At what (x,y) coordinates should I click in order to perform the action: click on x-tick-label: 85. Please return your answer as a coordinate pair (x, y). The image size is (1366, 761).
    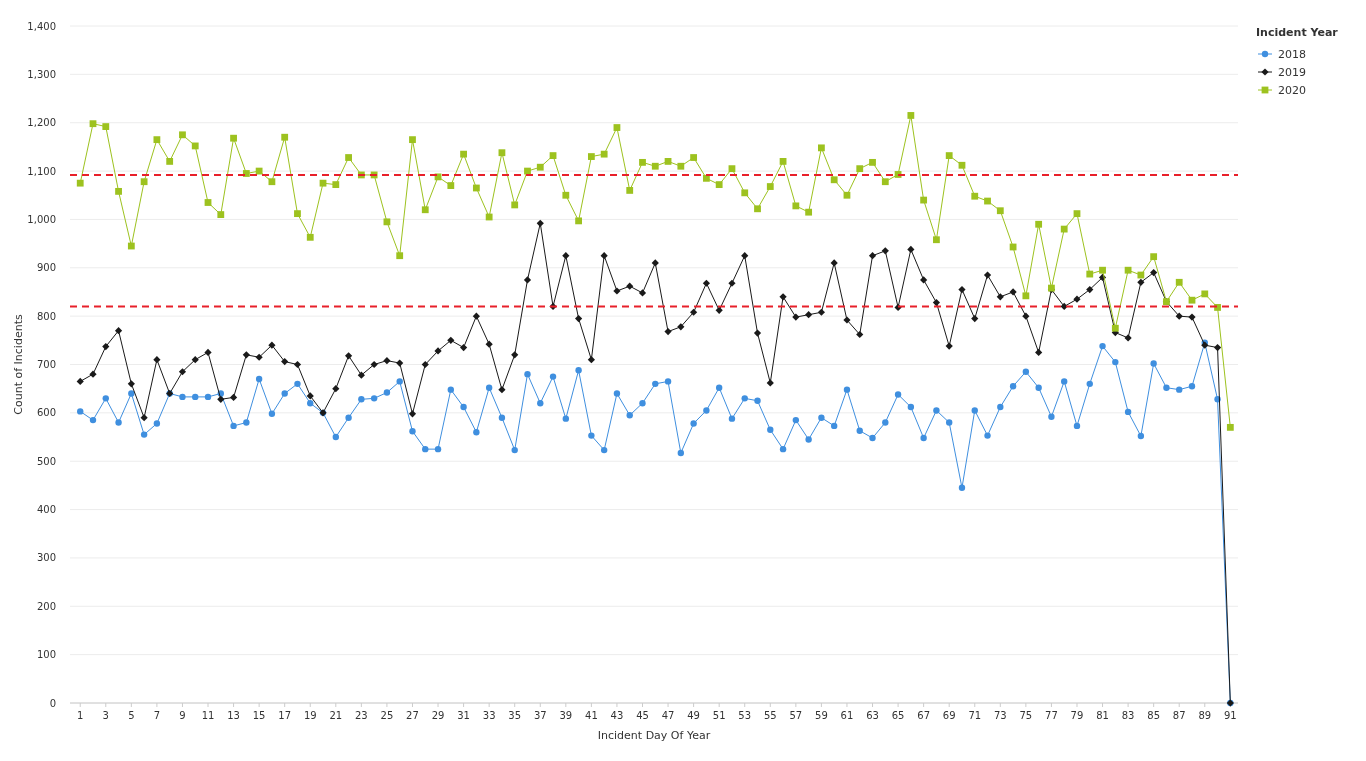
    Looking at the image, I should click on (1154, 715).